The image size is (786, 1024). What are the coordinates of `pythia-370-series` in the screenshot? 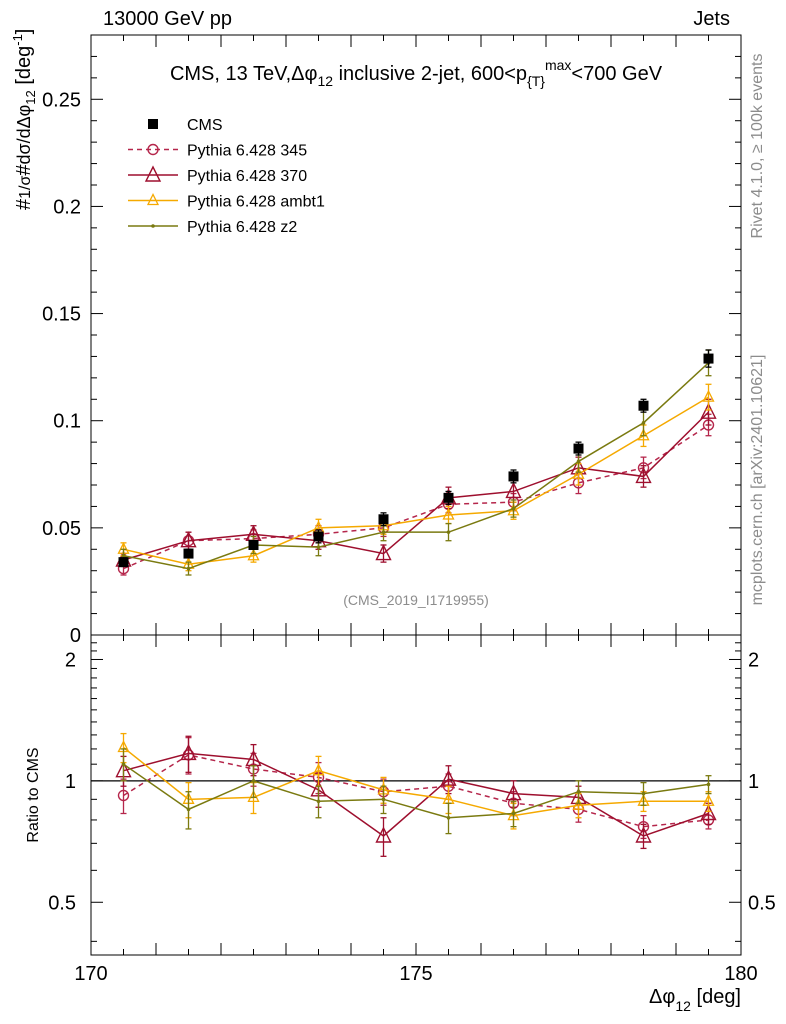 It's located at (416, 796).